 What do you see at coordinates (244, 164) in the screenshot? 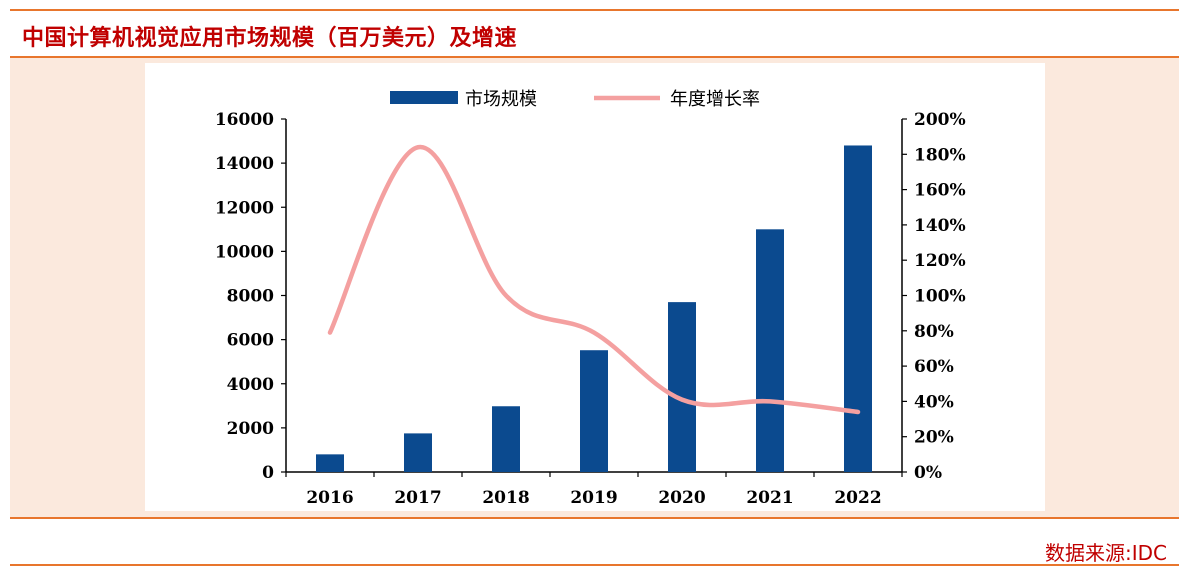
I see `left-axis-tick-label: 14000` at bounding box center [244, 164].